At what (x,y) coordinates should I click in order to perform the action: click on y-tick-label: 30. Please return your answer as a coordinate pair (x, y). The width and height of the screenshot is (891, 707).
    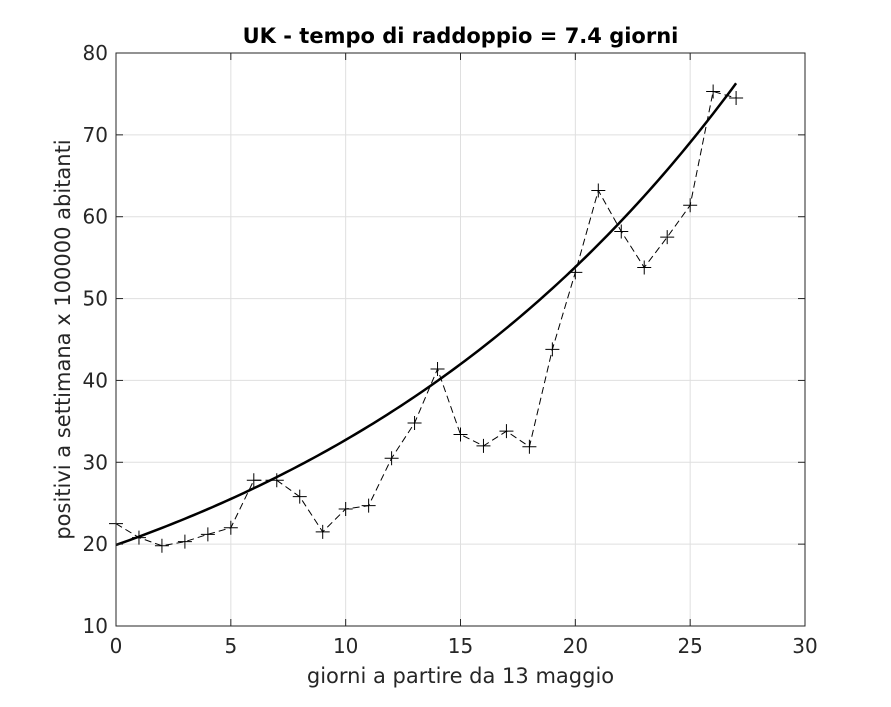
    Looking at the image, I should click on (95, 462).